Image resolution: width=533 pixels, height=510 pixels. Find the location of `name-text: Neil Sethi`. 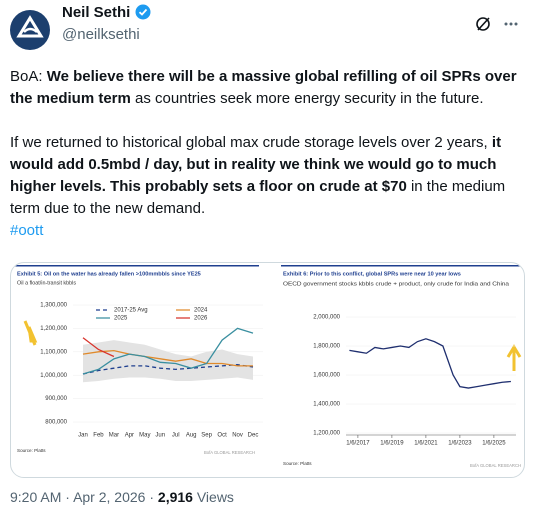

name-text: Neil Sethi is located at coordinates (96, 12).